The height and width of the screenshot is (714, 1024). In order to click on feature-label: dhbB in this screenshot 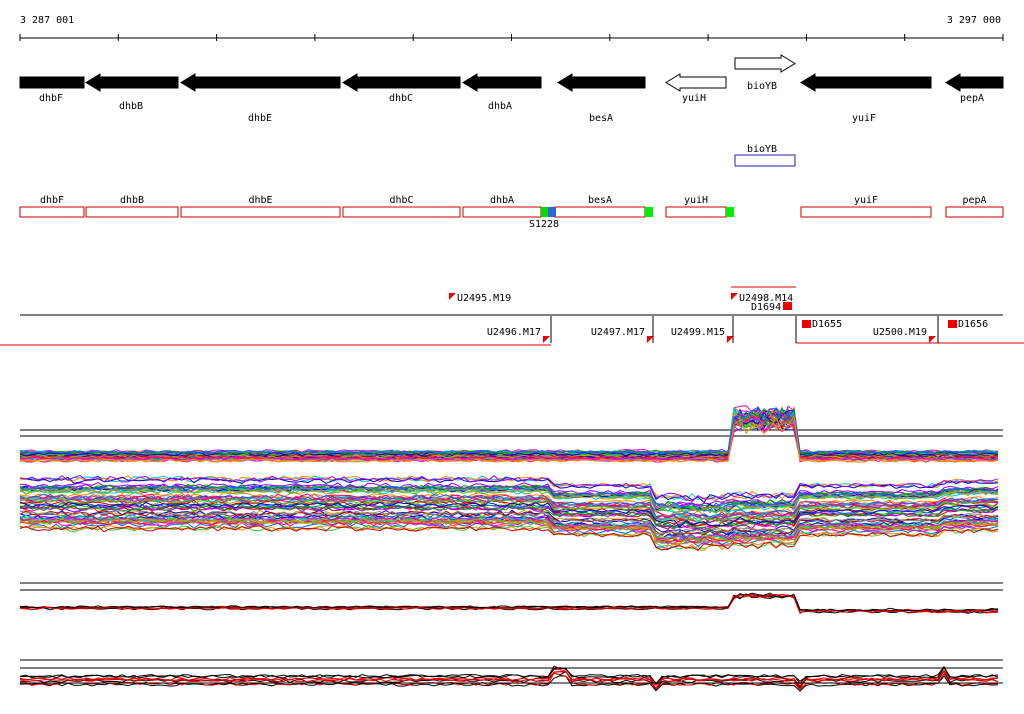, I will do `click(132, 200)`.